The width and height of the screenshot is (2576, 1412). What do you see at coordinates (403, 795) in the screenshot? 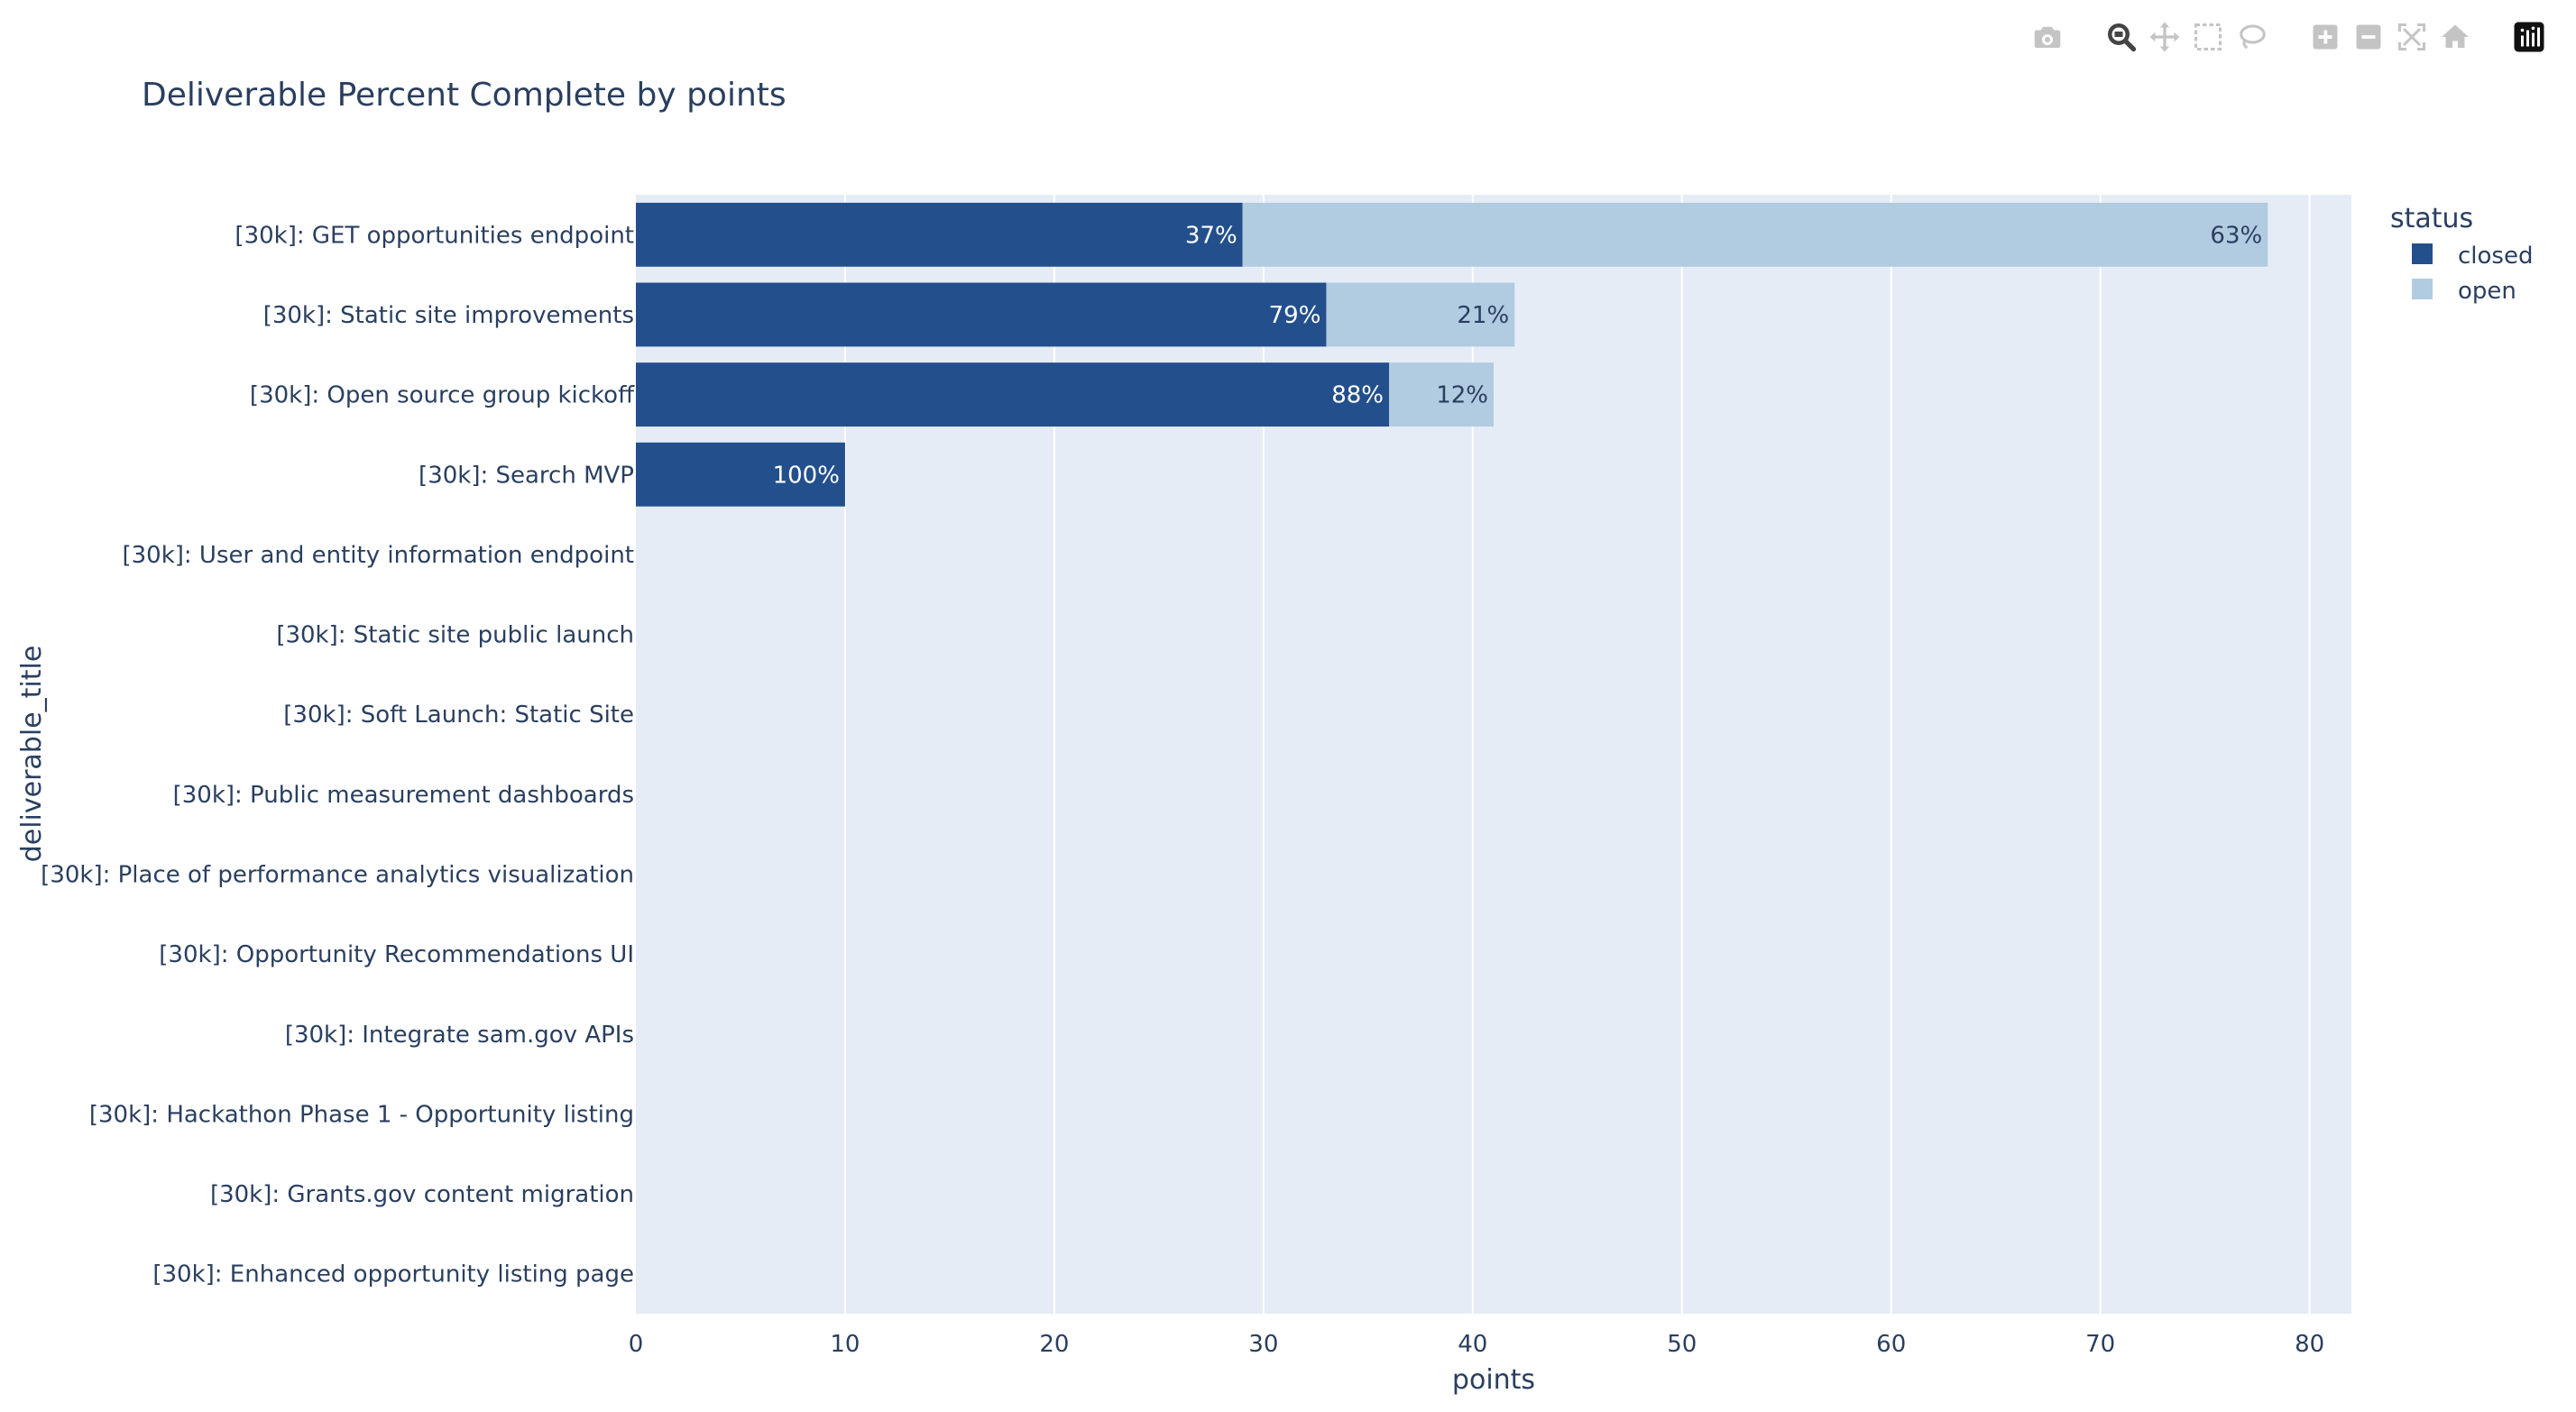
I see `y-tick-label: [30k]: Public measurement dashboards` at bounding box center [403, 795].